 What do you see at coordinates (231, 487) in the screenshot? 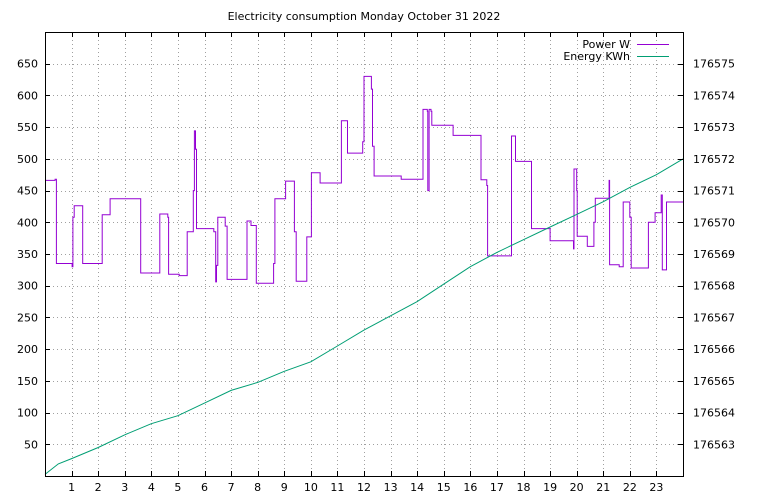
I see `x-tick-label: 7` at bounding box center [231, 487].